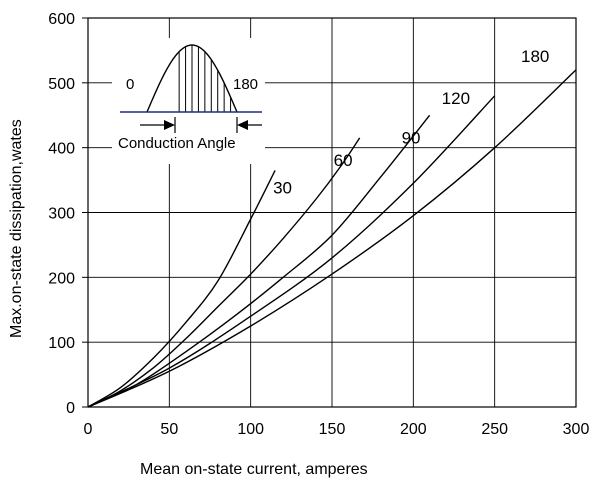  Describe the element at coordinates (88, 429) in the screenshot. I see `x-tick-label: 0` at that location.